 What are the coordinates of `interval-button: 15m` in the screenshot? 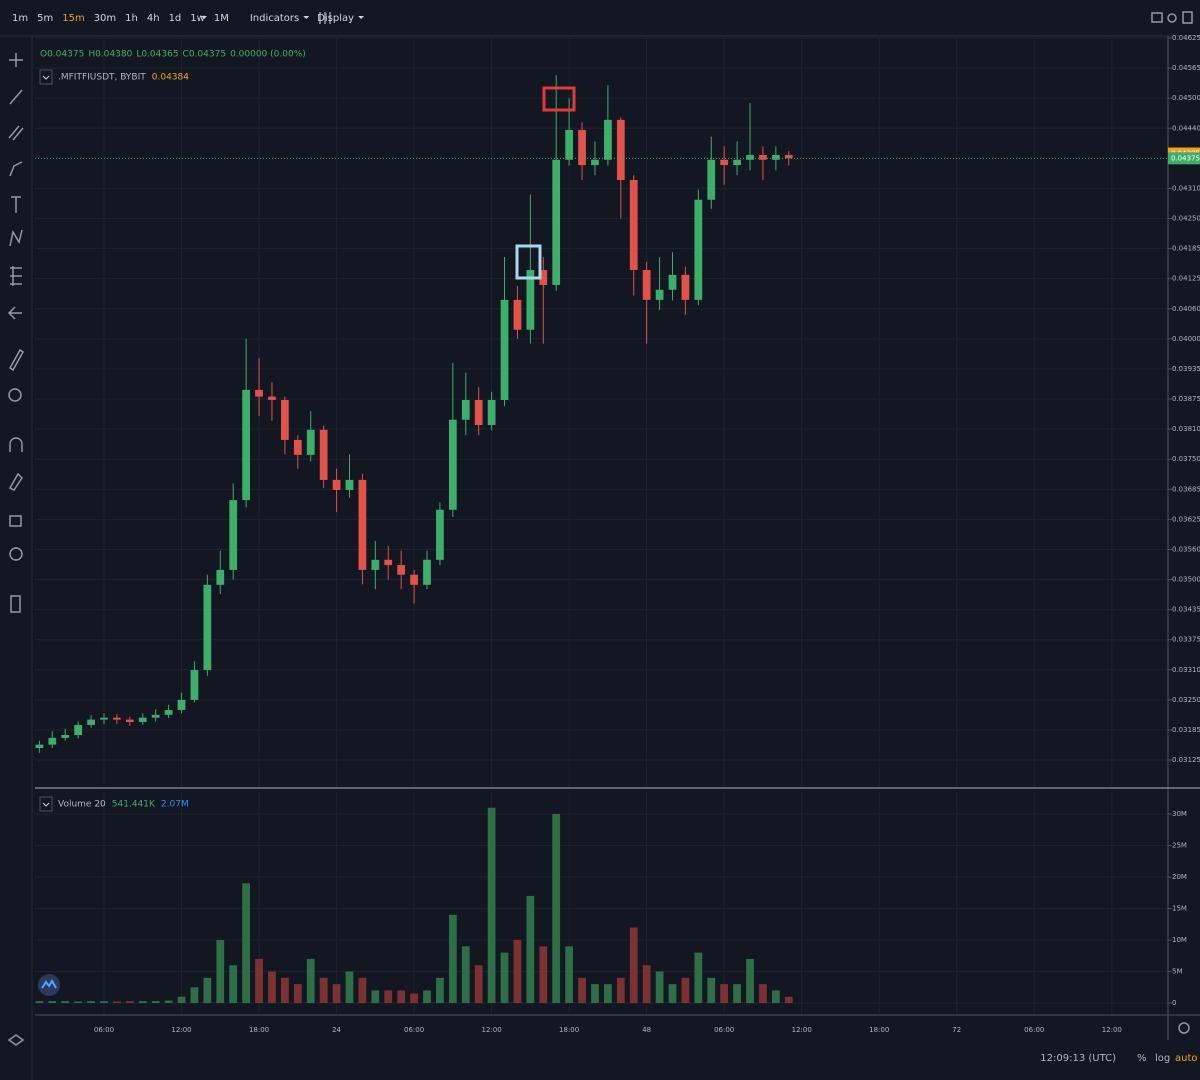 It's located at (73, 18).